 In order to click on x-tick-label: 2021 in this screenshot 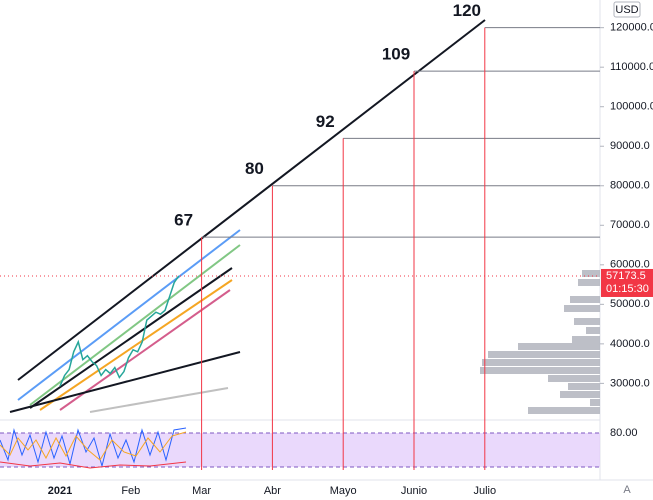, I will do `click(60, 491)`.